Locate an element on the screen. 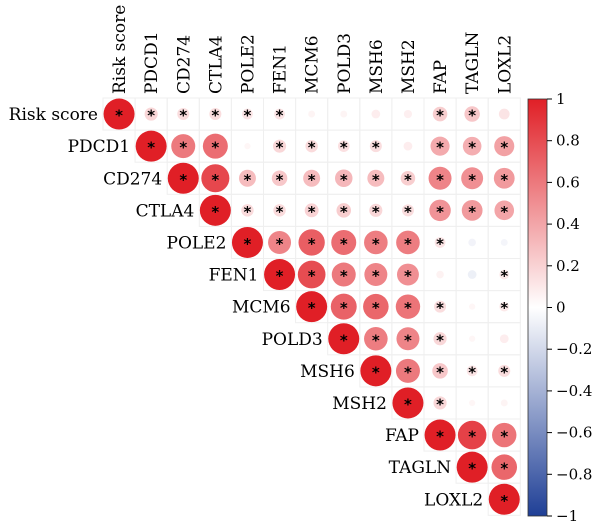  colorbar-tick-label: −1 is located at coordinates (567, 516).